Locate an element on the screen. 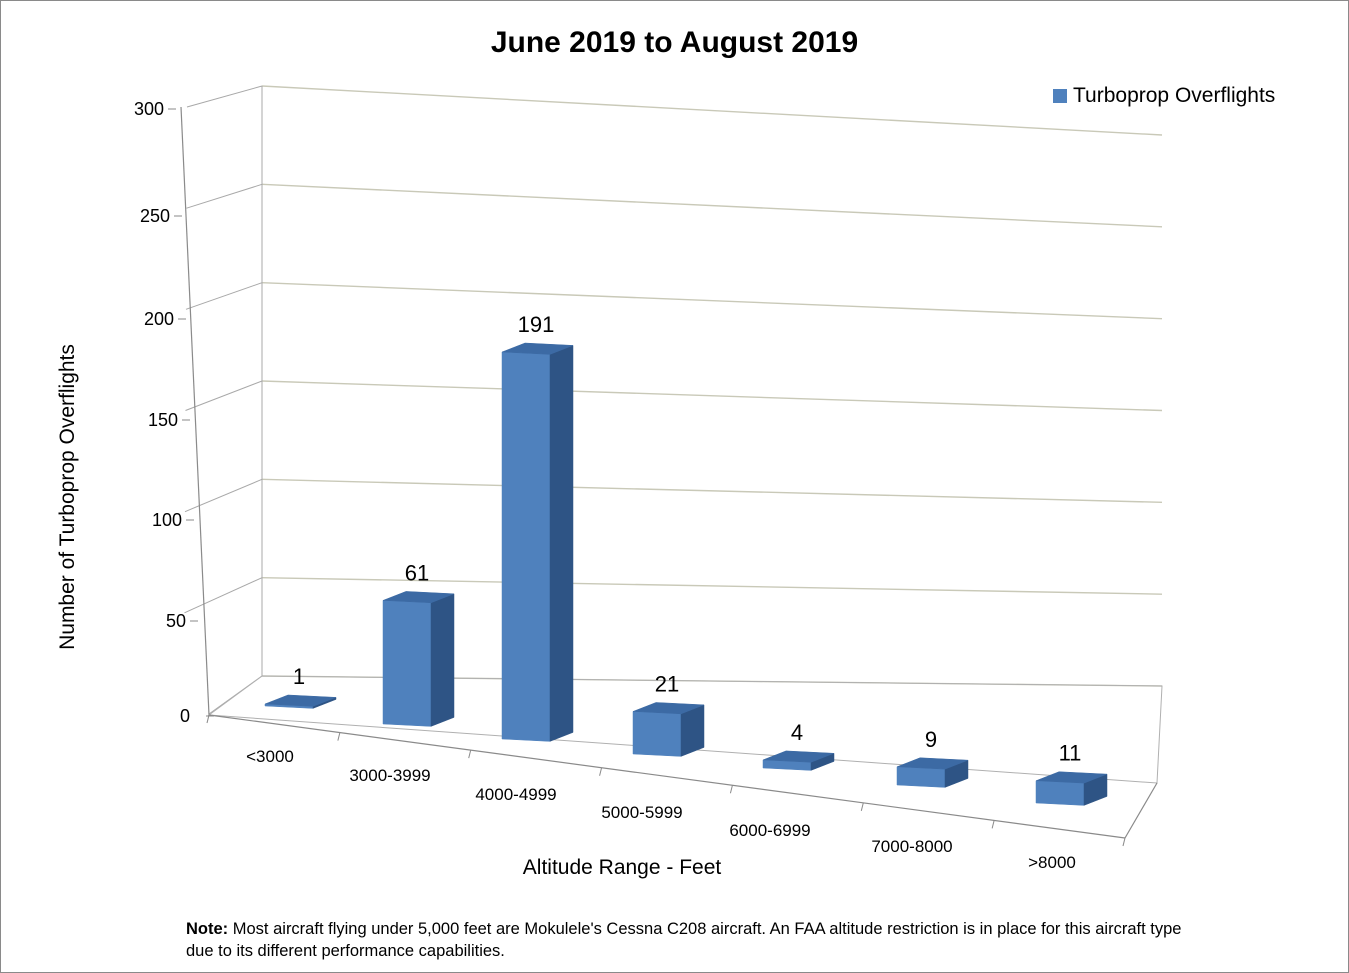 Image resolution: width=1349 pixels, height=973 pixels. x-tick-label: 4000-4999 is located at coordinates (515, 794).